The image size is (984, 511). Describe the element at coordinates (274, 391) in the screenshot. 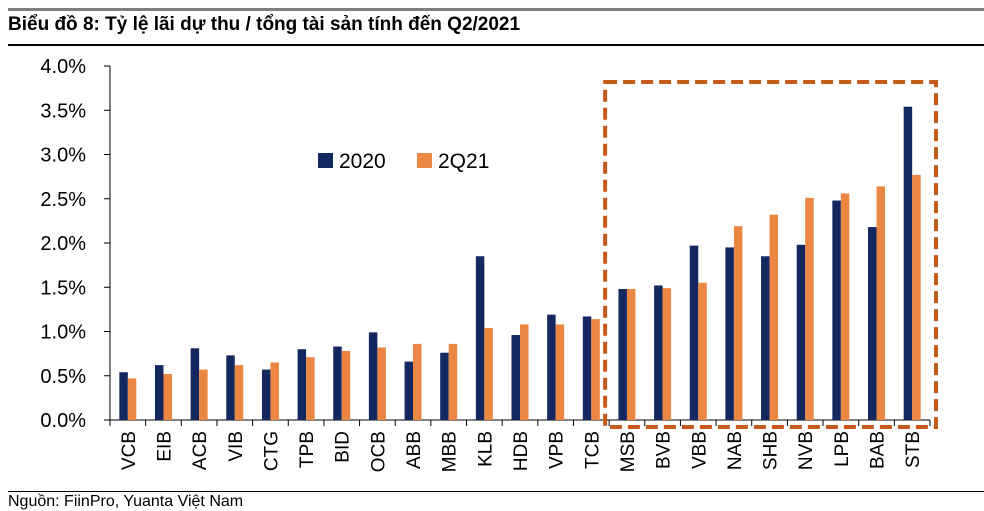

I see `bar-2q21-ctg` at that location.